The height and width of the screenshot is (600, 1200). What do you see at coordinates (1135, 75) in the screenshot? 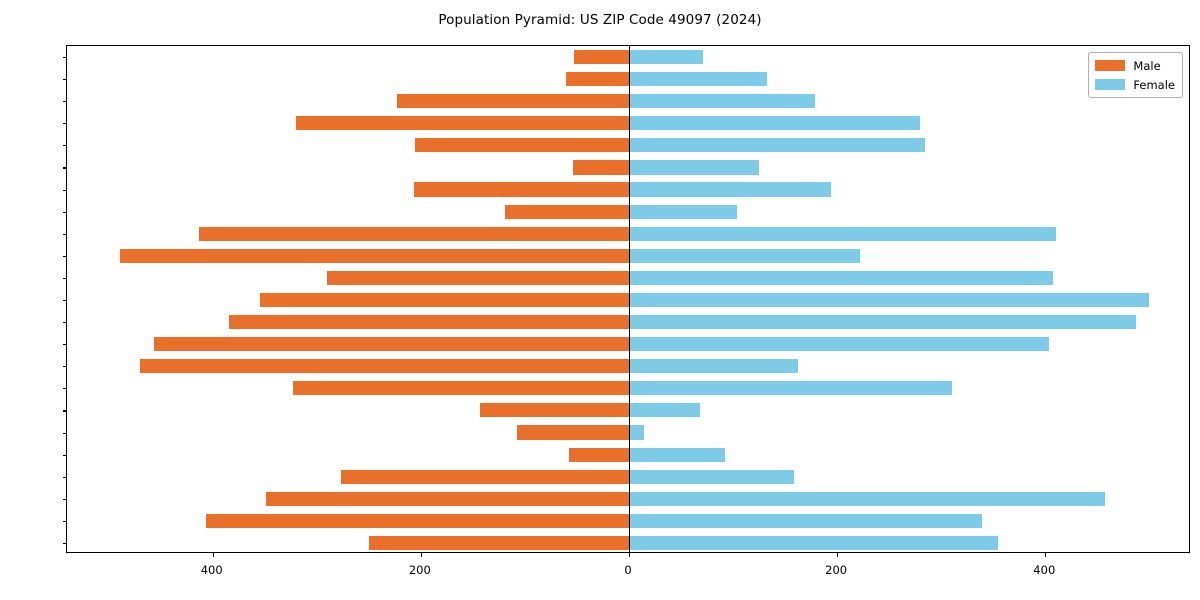
I see `chart-legend: Male Female` at bounding box center [1135, 75].